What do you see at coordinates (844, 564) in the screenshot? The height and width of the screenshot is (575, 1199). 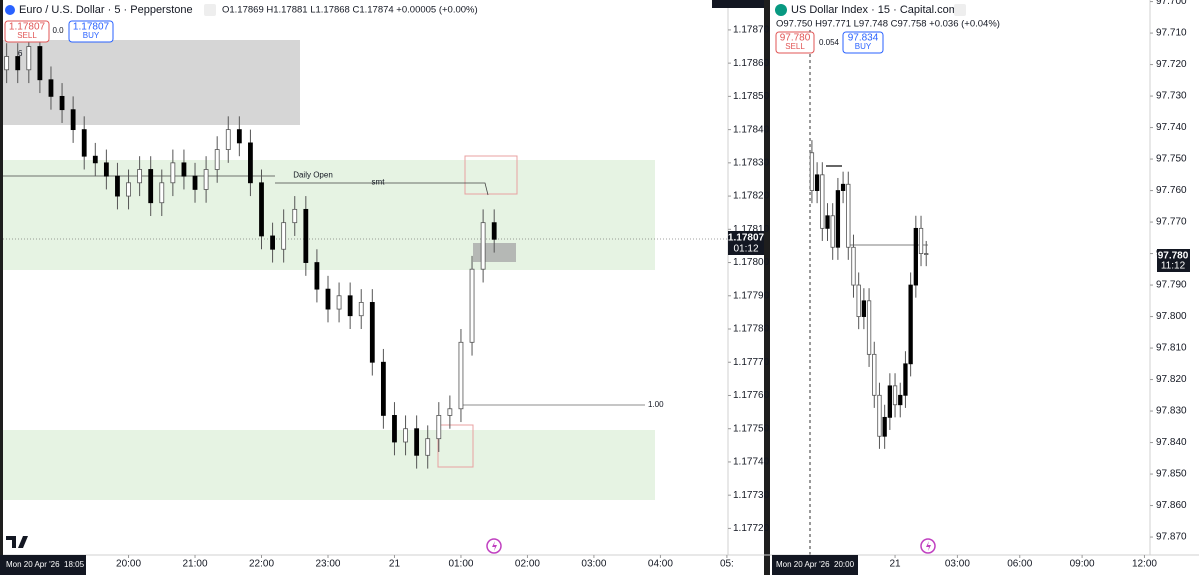 I see `crosshair-time: 20:00` at bounding box center [844, 564].